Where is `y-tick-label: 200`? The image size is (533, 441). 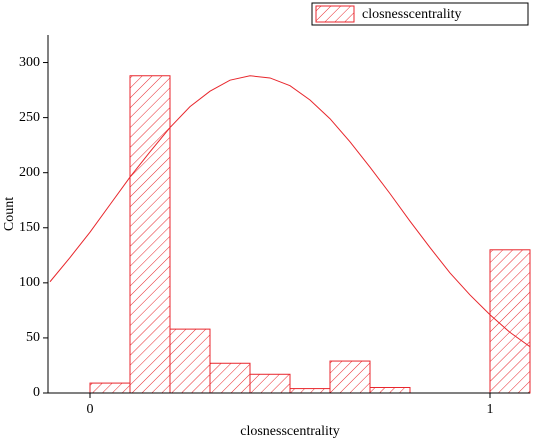
y-tick-label: 200 is located at coordinates (29, 172).